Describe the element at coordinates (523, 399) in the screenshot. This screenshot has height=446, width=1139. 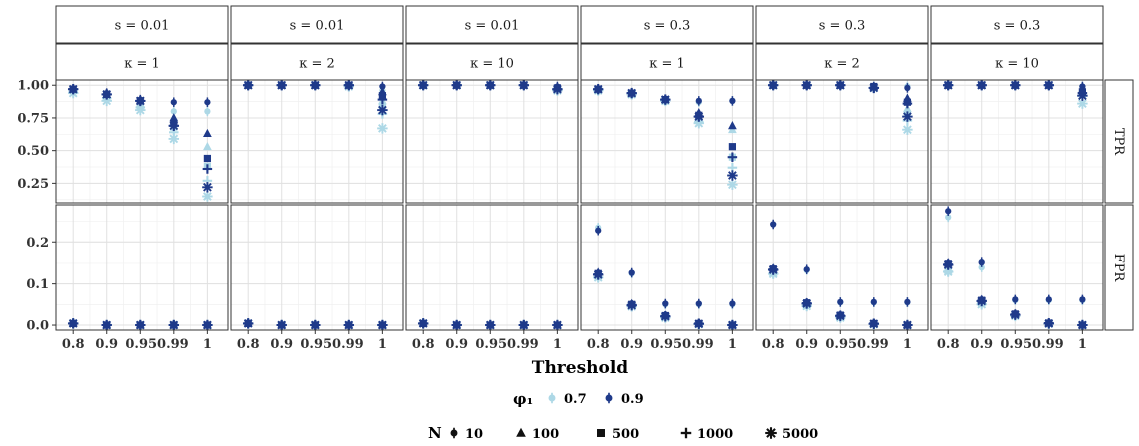
I see `legend-phi-title: φ₁` at that location.